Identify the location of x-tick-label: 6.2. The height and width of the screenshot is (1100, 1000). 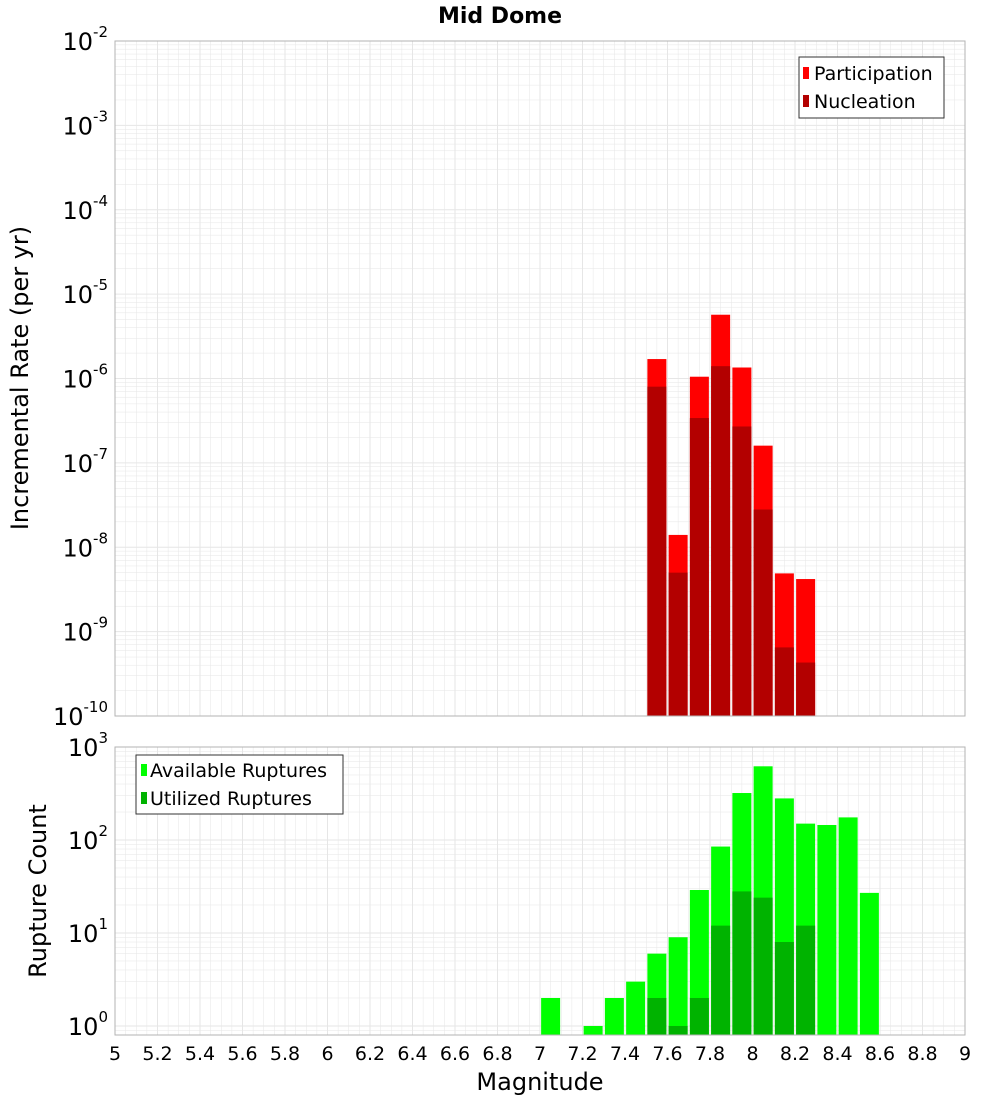
(370, 1054).